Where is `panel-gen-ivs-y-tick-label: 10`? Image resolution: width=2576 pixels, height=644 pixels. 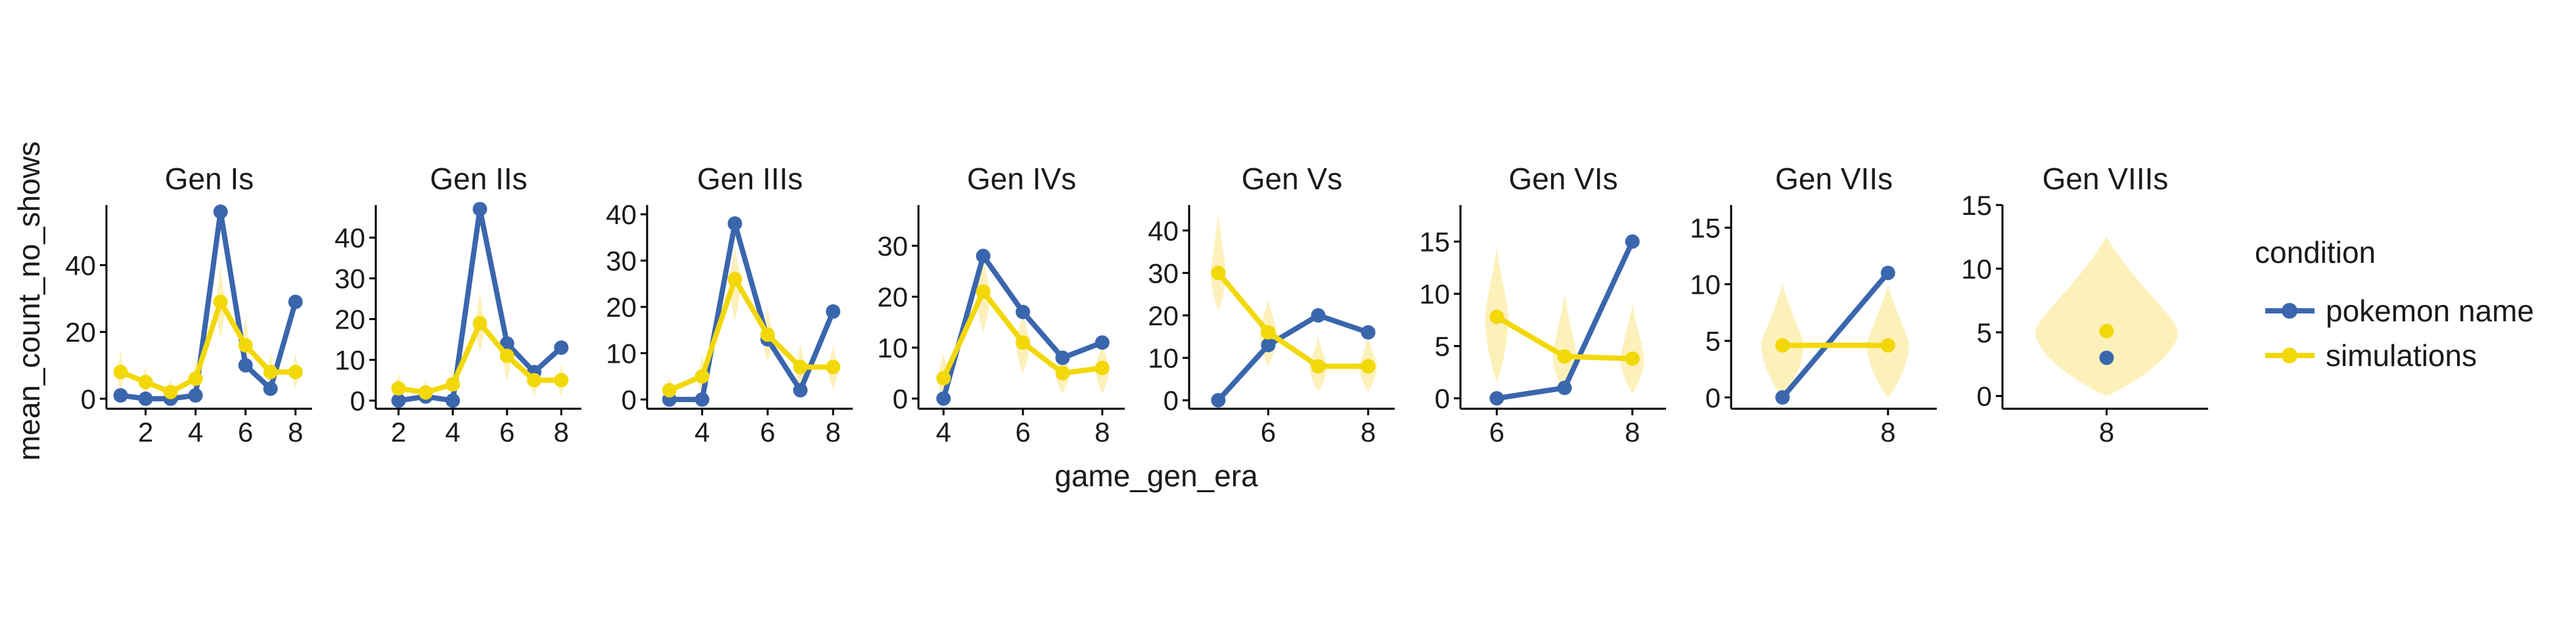 panel-gen-ivs-y-tick-label: 10 is located at coordinates (892, 348).